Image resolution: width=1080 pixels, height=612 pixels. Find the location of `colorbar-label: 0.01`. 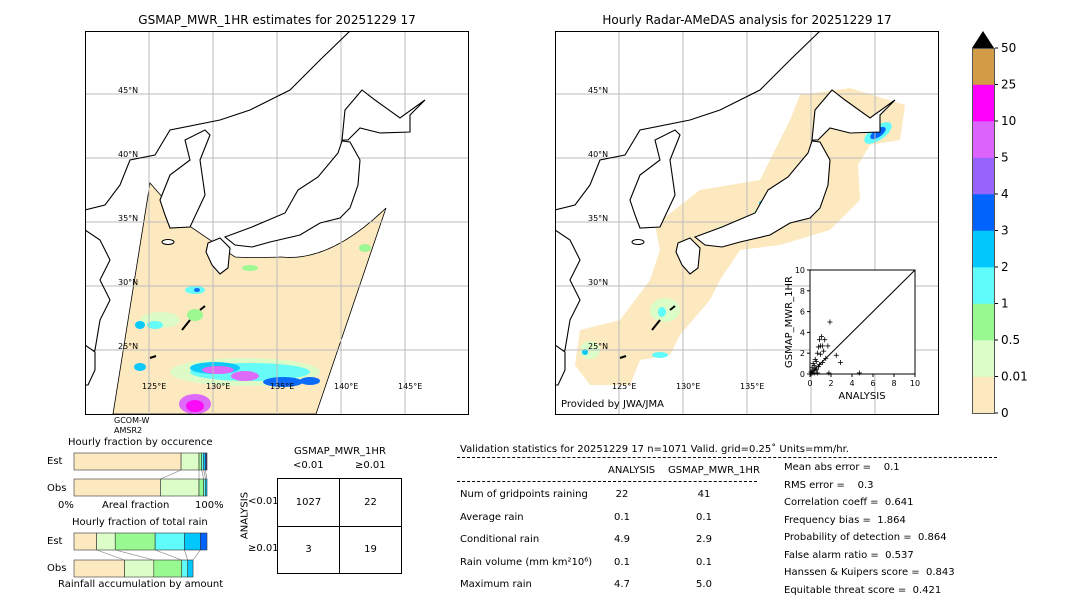

colorbar-label: 0.01 is located at coordinates (1014, 377).